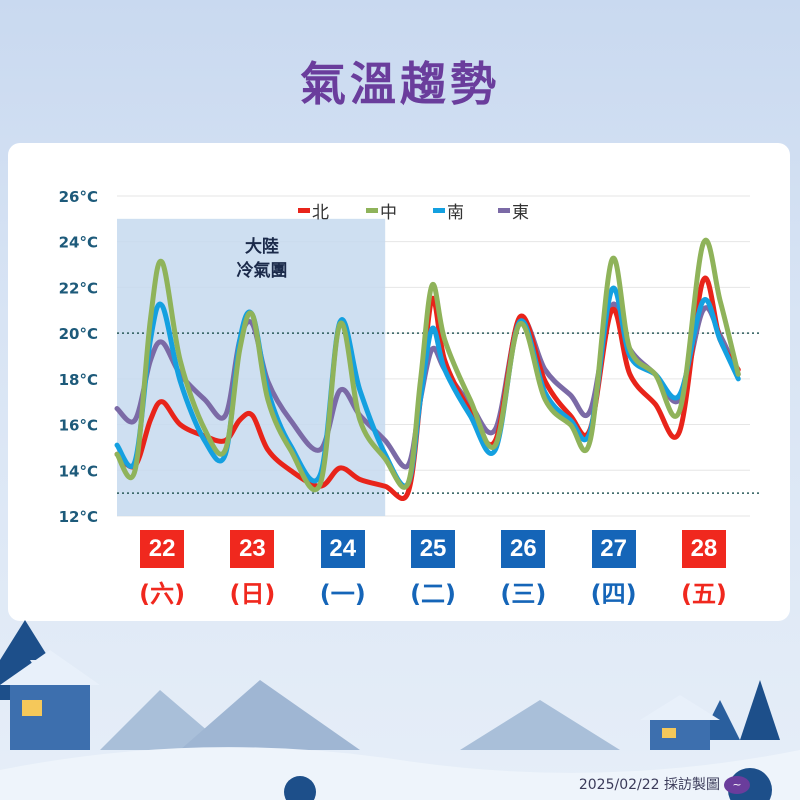 This screenshot has width=800, height=800. Describe the element at coordinates (703, 549) in the screenshot. I see `day-number: 28` at that location.